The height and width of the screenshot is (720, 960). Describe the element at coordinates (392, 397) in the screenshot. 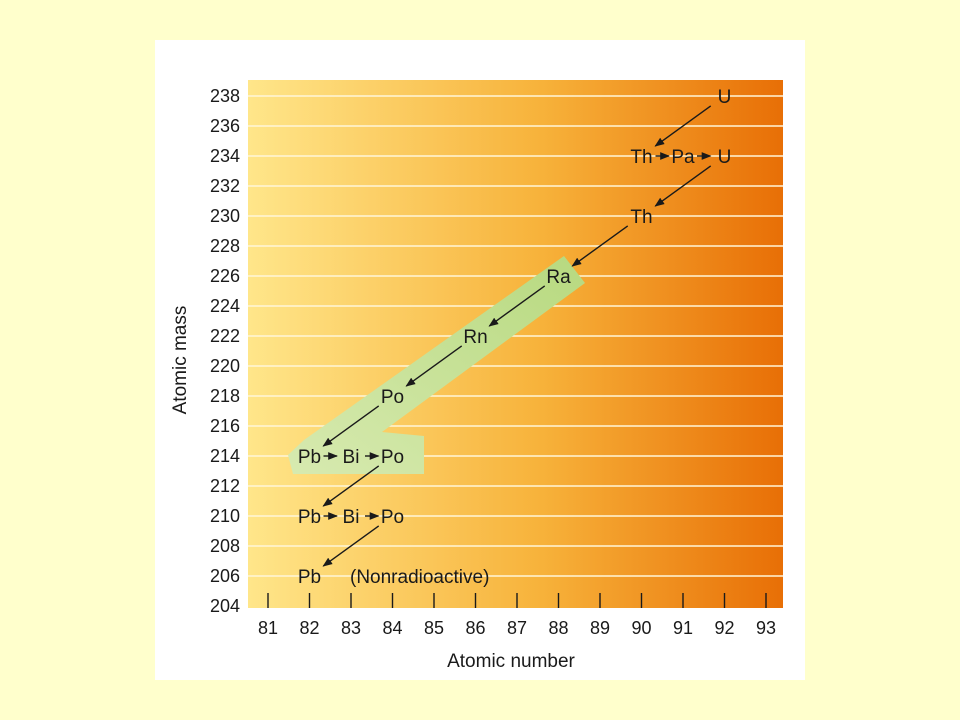

I see `nuclide-po-218: Po` at that location.